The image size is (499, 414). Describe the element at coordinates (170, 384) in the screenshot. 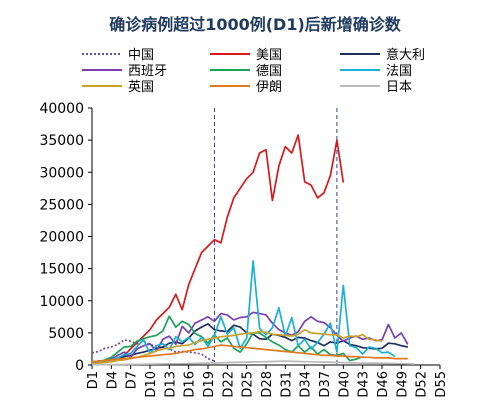

I see `x-tick-label: D13` at that location.